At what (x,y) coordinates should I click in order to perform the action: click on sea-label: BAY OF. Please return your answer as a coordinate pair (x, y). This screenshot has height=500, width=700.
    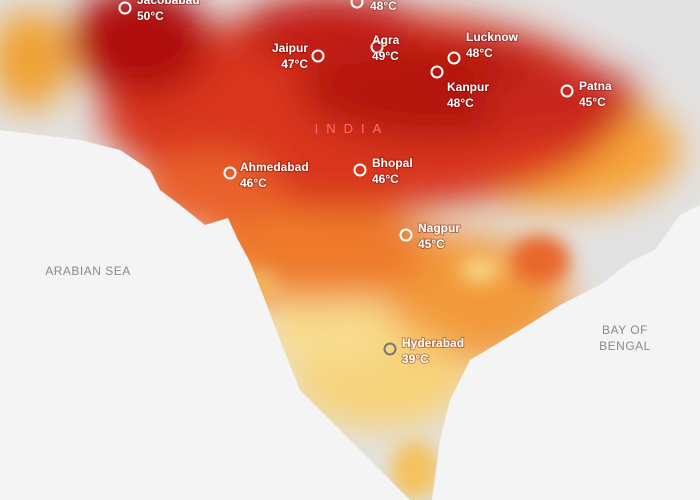
    Looking at the image, I should click on (625, 330).